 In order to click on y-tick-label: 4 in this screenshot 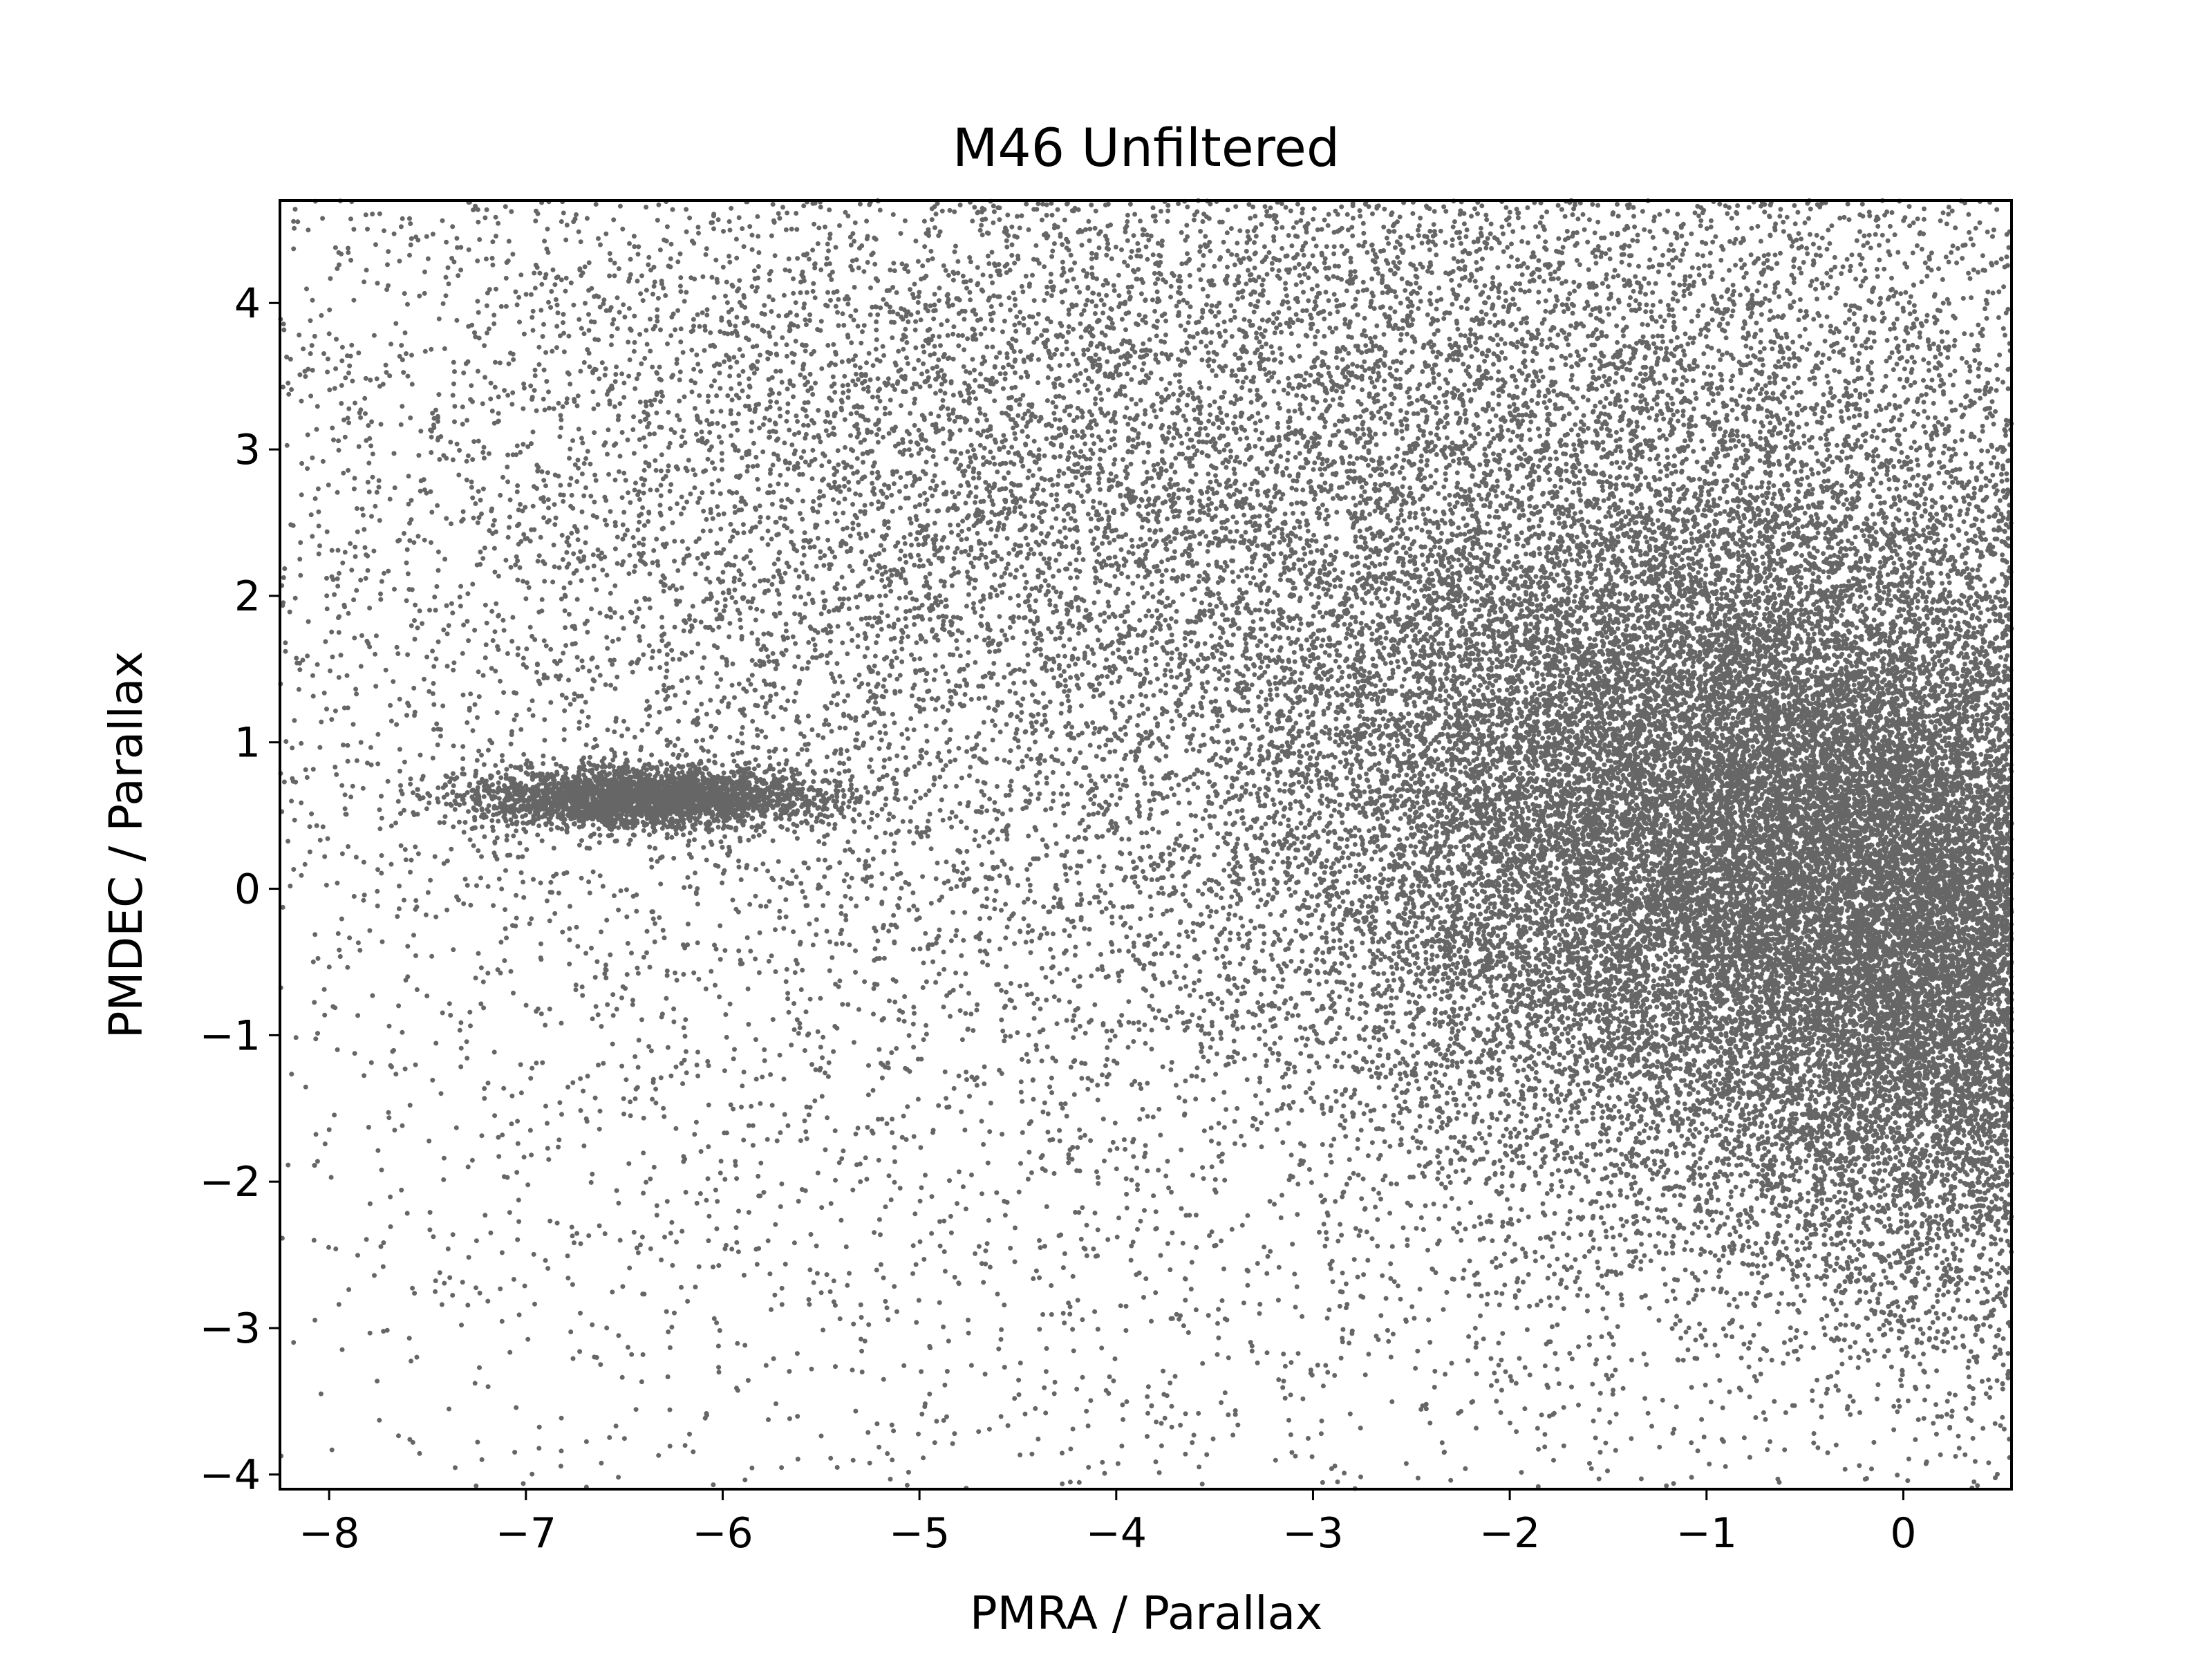, I will do `click(248, 303)`.